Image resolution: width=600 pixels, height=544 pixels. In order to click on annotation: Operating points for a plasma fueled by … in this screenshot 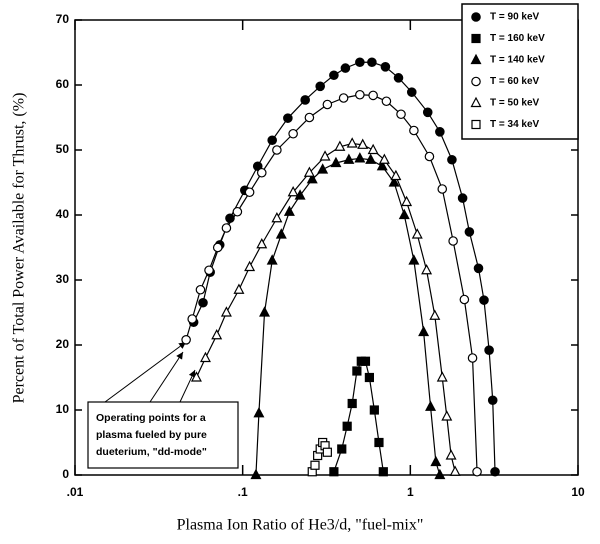, I will do `click(163, 405)`.